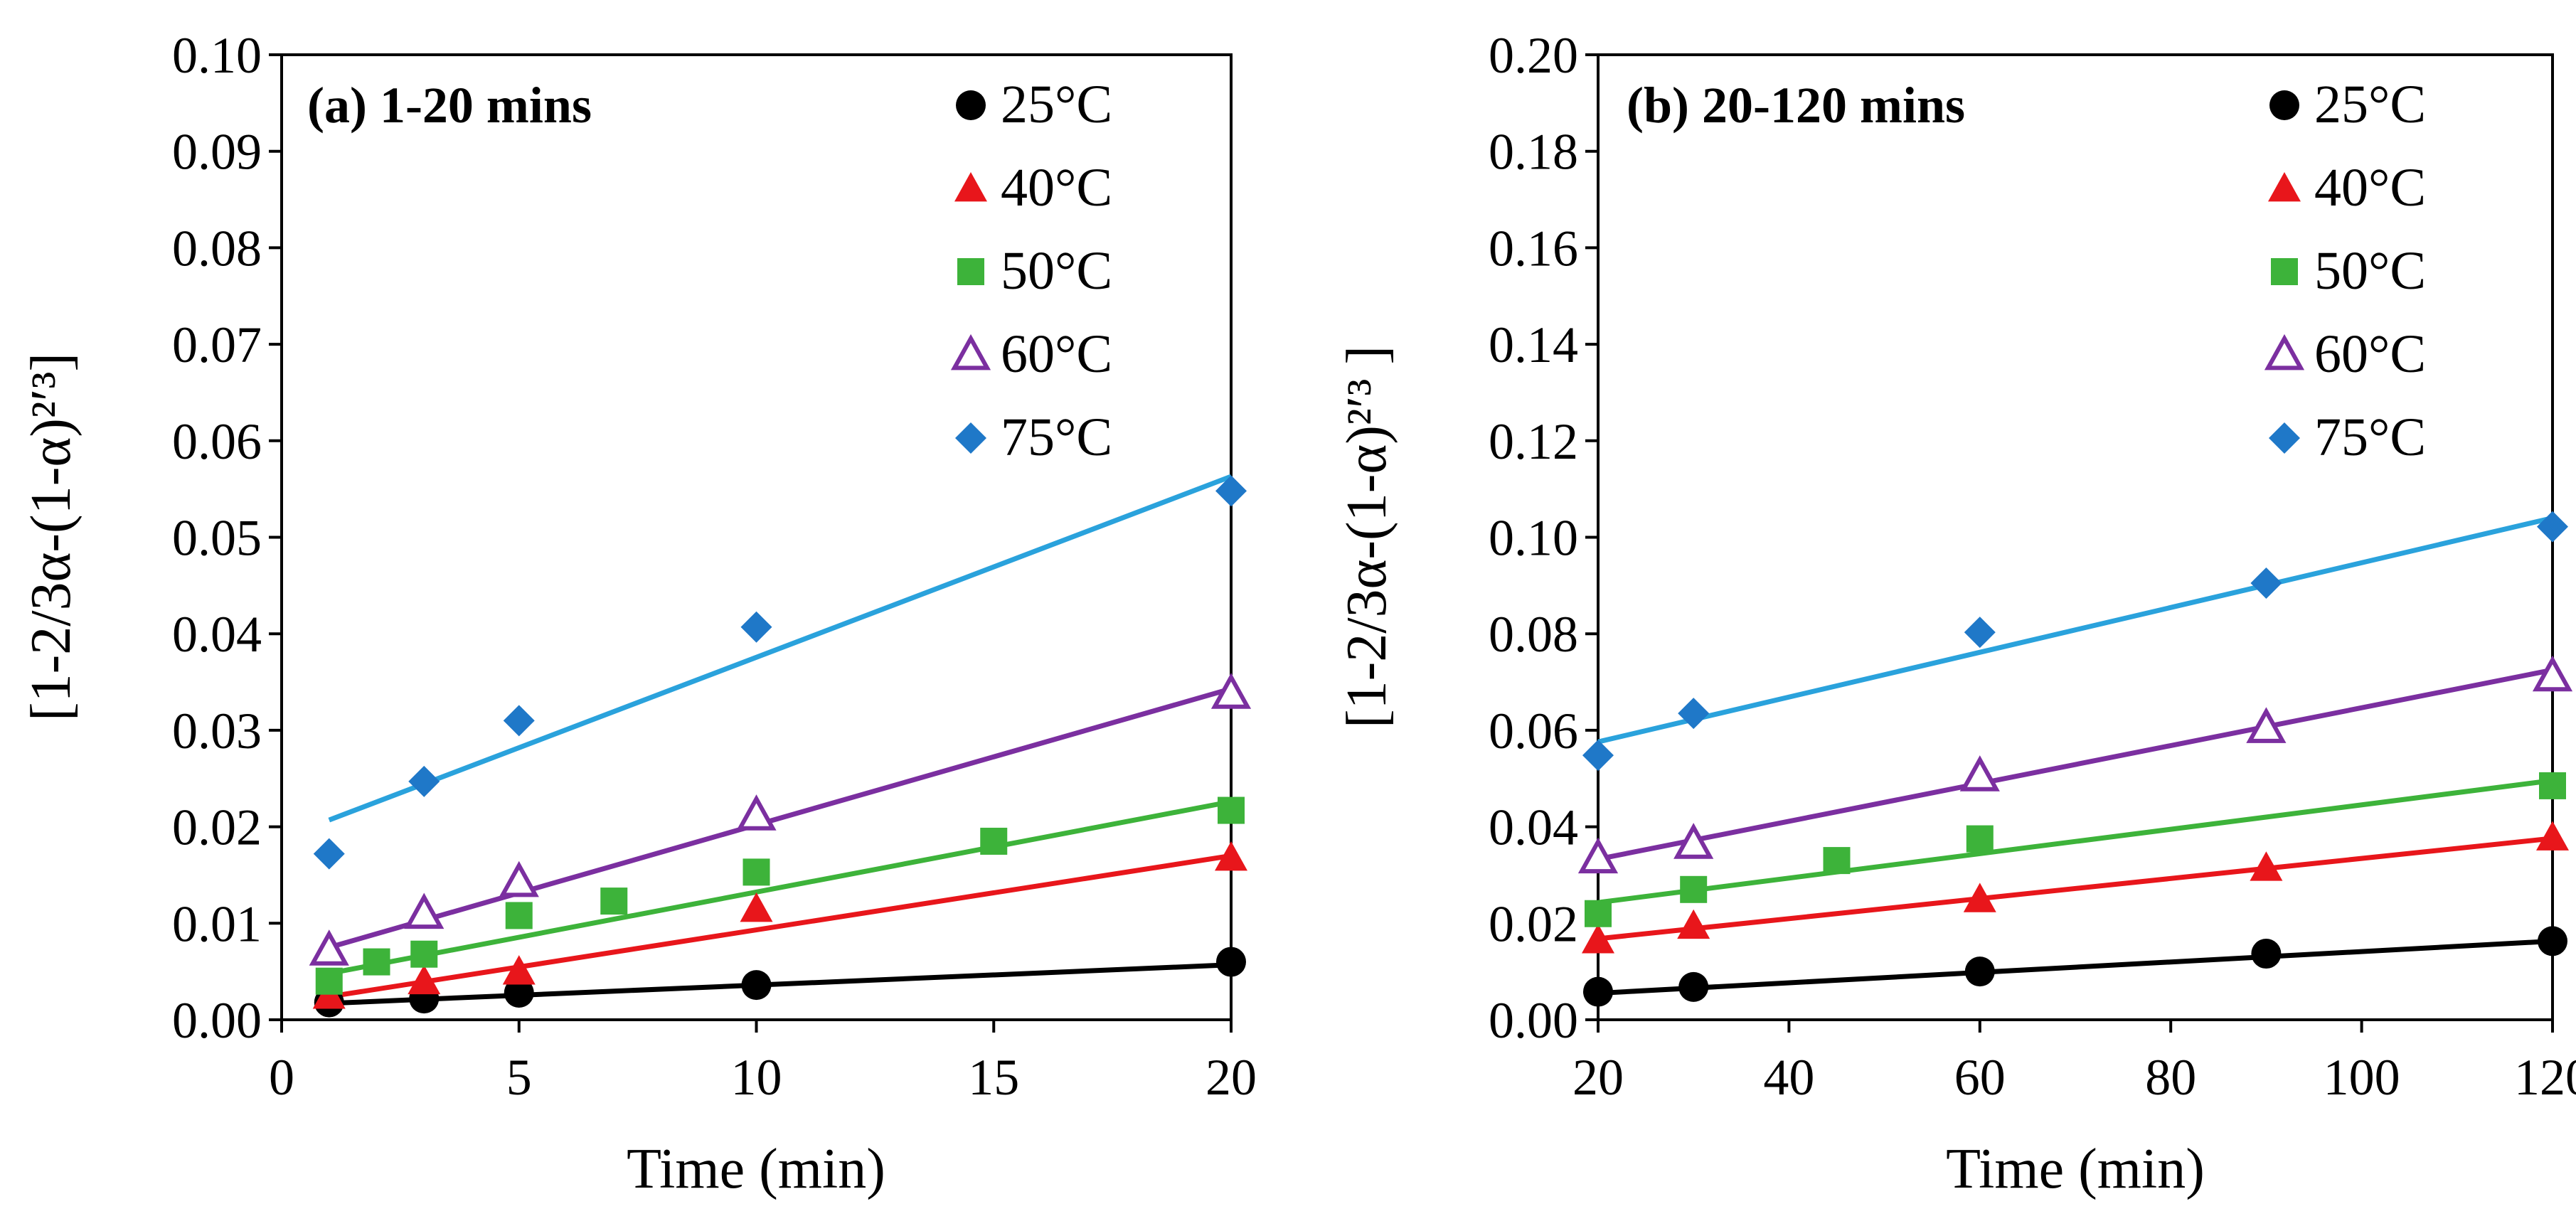 Image resolution: width=2576 pixels, height=1226 pixels. Describe the element at coordinates (1031, 271) in the screenshot. I see `legend: 25°C 40°C 50°C 60°C 75°C` at that location.